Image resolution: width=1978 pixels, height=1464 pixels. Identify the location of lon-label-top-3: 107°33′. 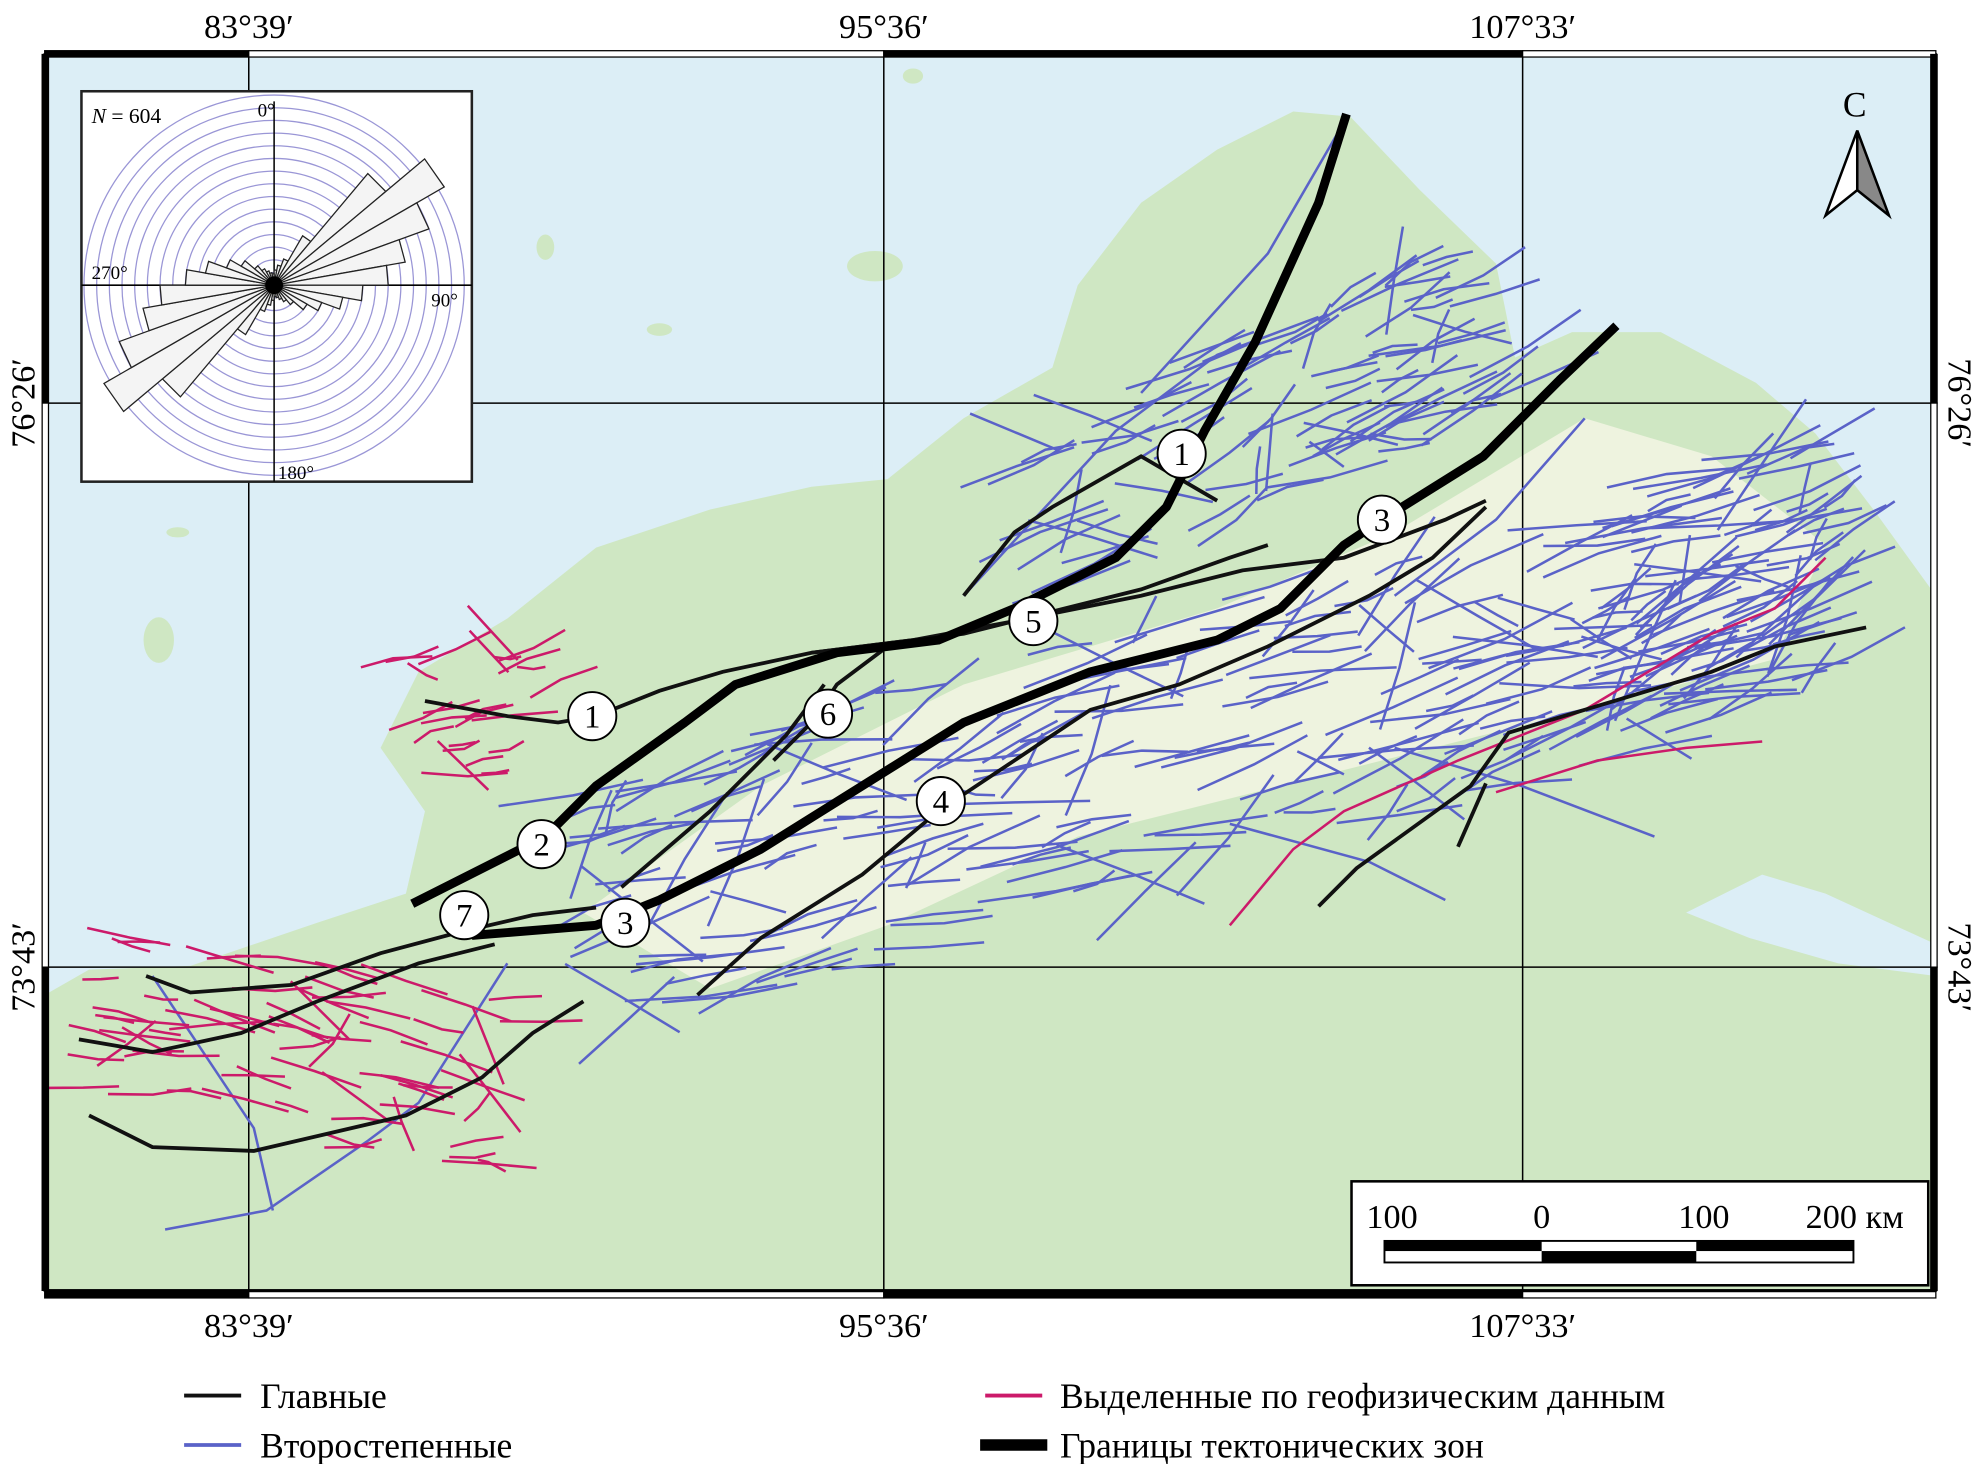
(1522, 27).